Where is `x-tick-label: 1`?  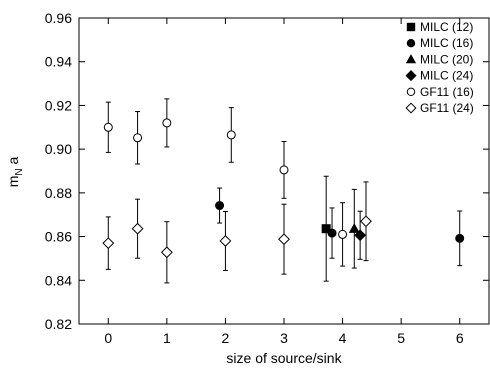 x-tick-label: 1 is located at coordinates (167, 338).